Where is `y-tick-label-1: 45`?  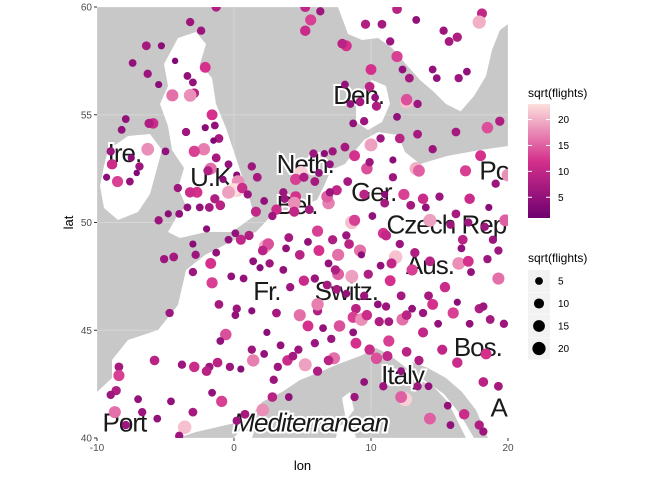
y-tick-label-1: 45 is located at coordinates (87, 331).